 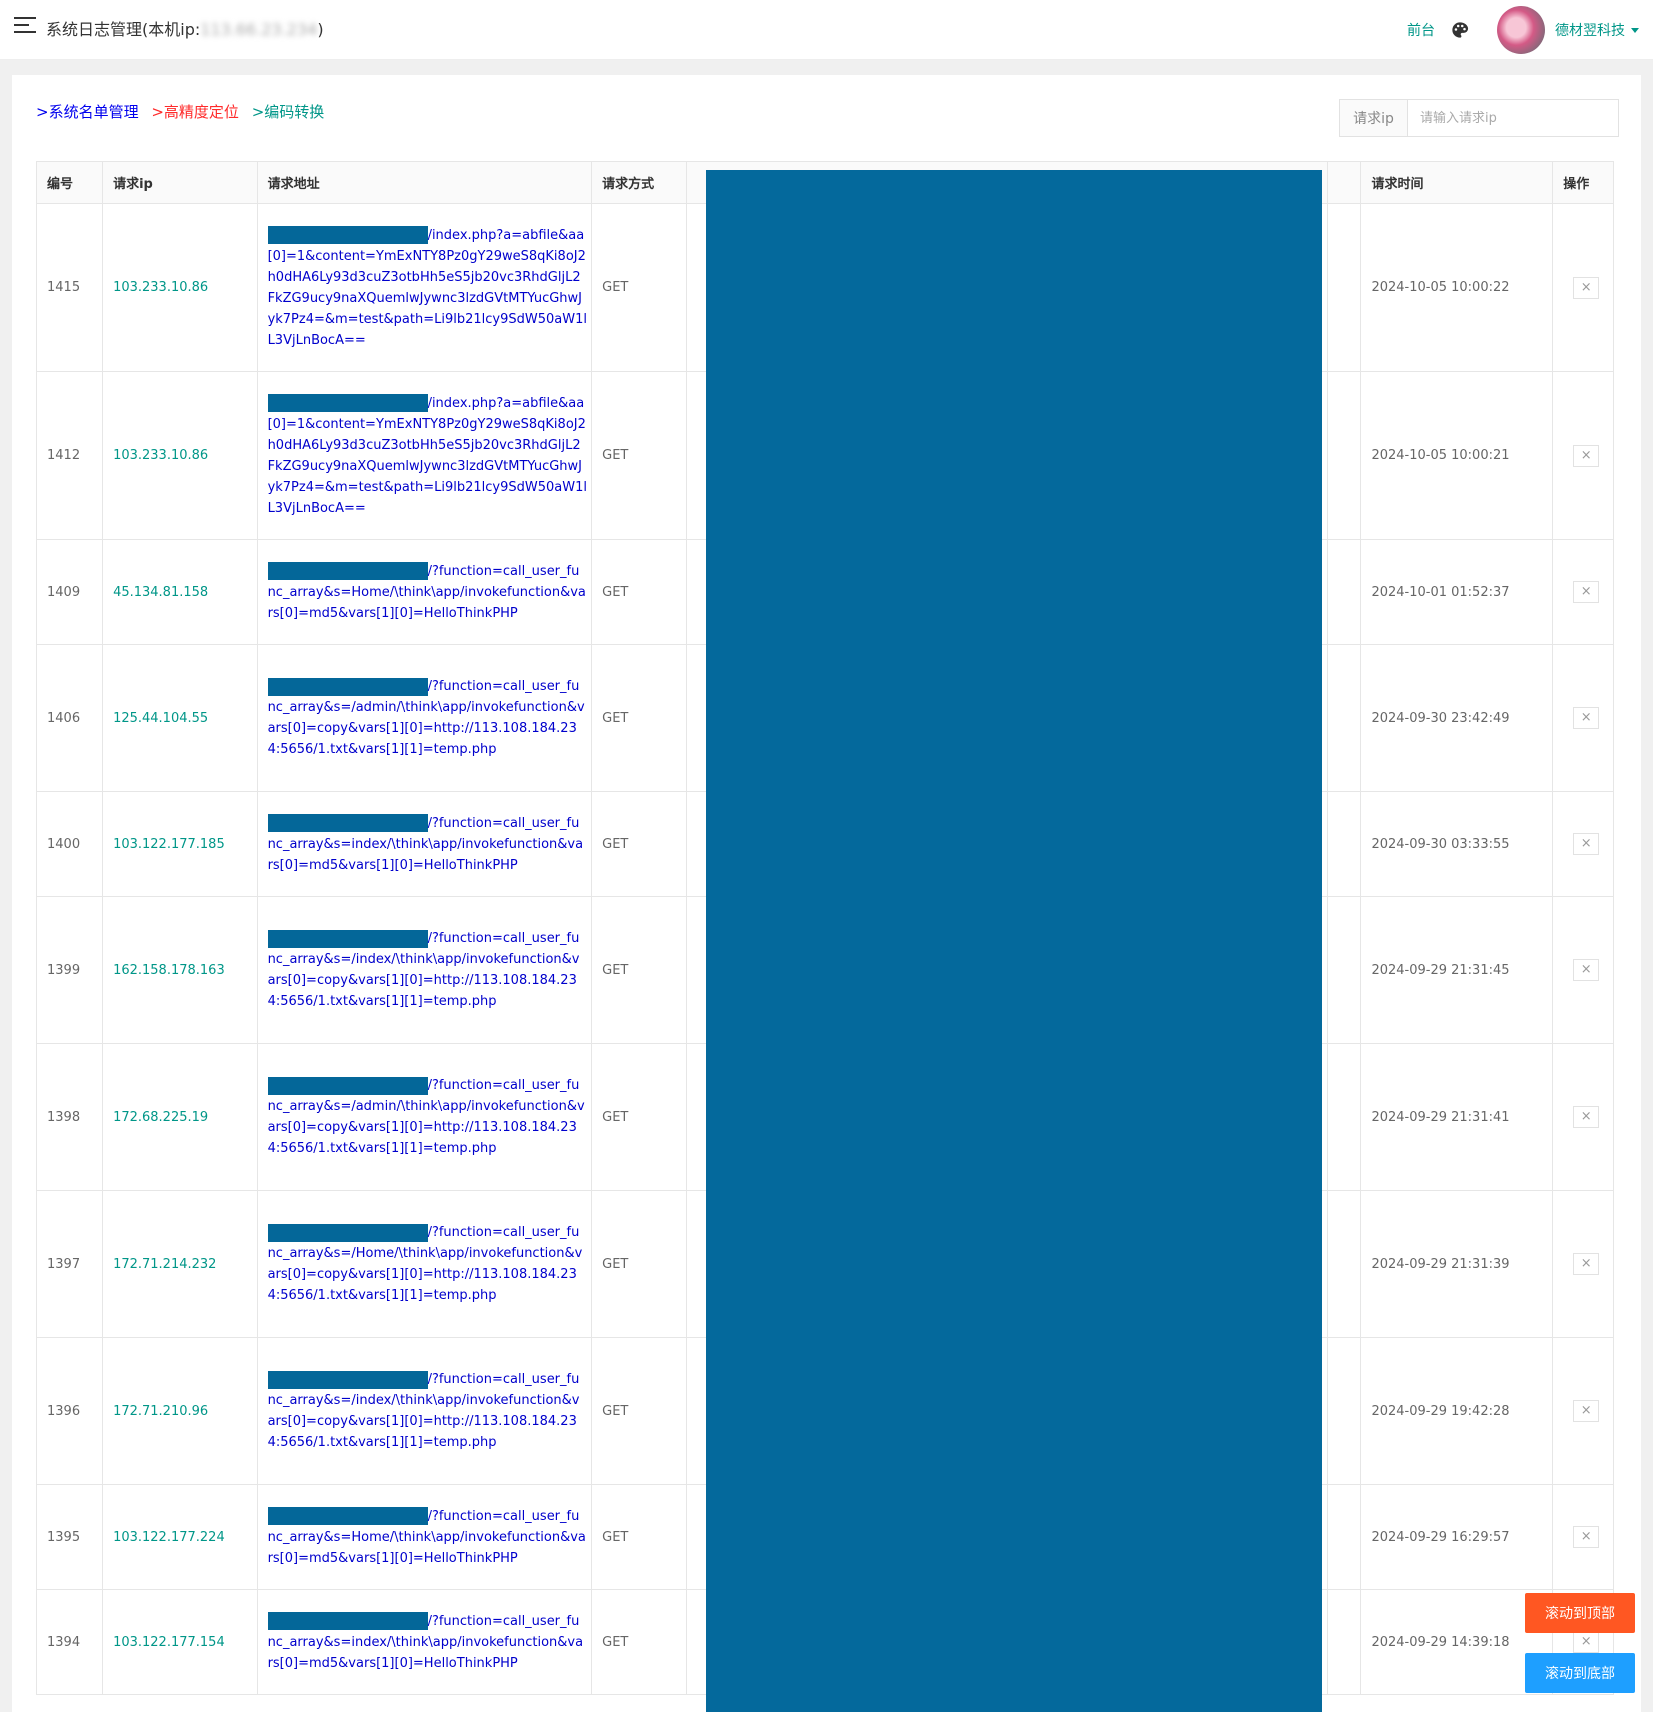 I want to click on row-time: 2024-10-01 01:52:37, so click(x=1457, y=592).